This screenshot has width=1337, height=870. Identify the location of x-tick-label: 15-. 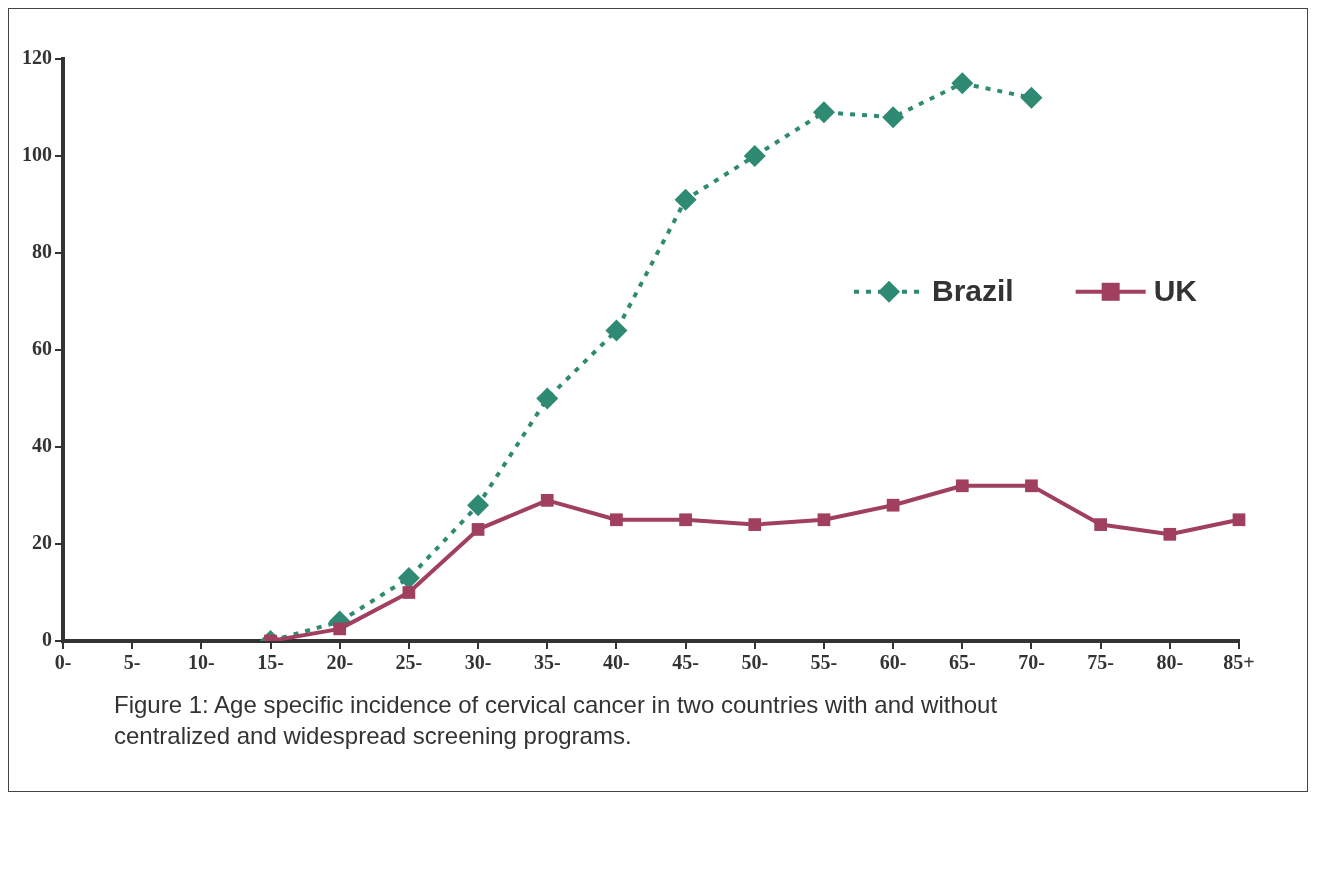
(270, 662).